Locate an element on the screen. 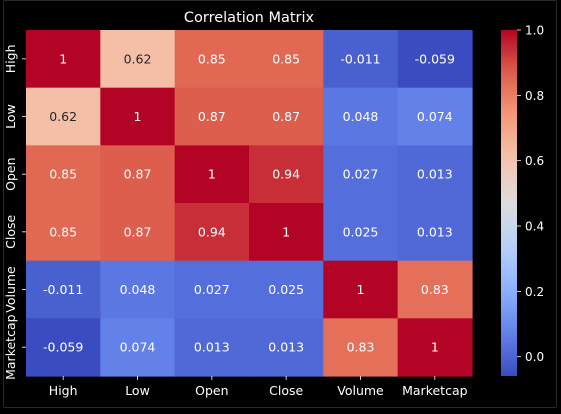 Image resolution: width=561 pixels, height=414 pixels. x-tick-label: Volume is located at coordinates (360, 390).